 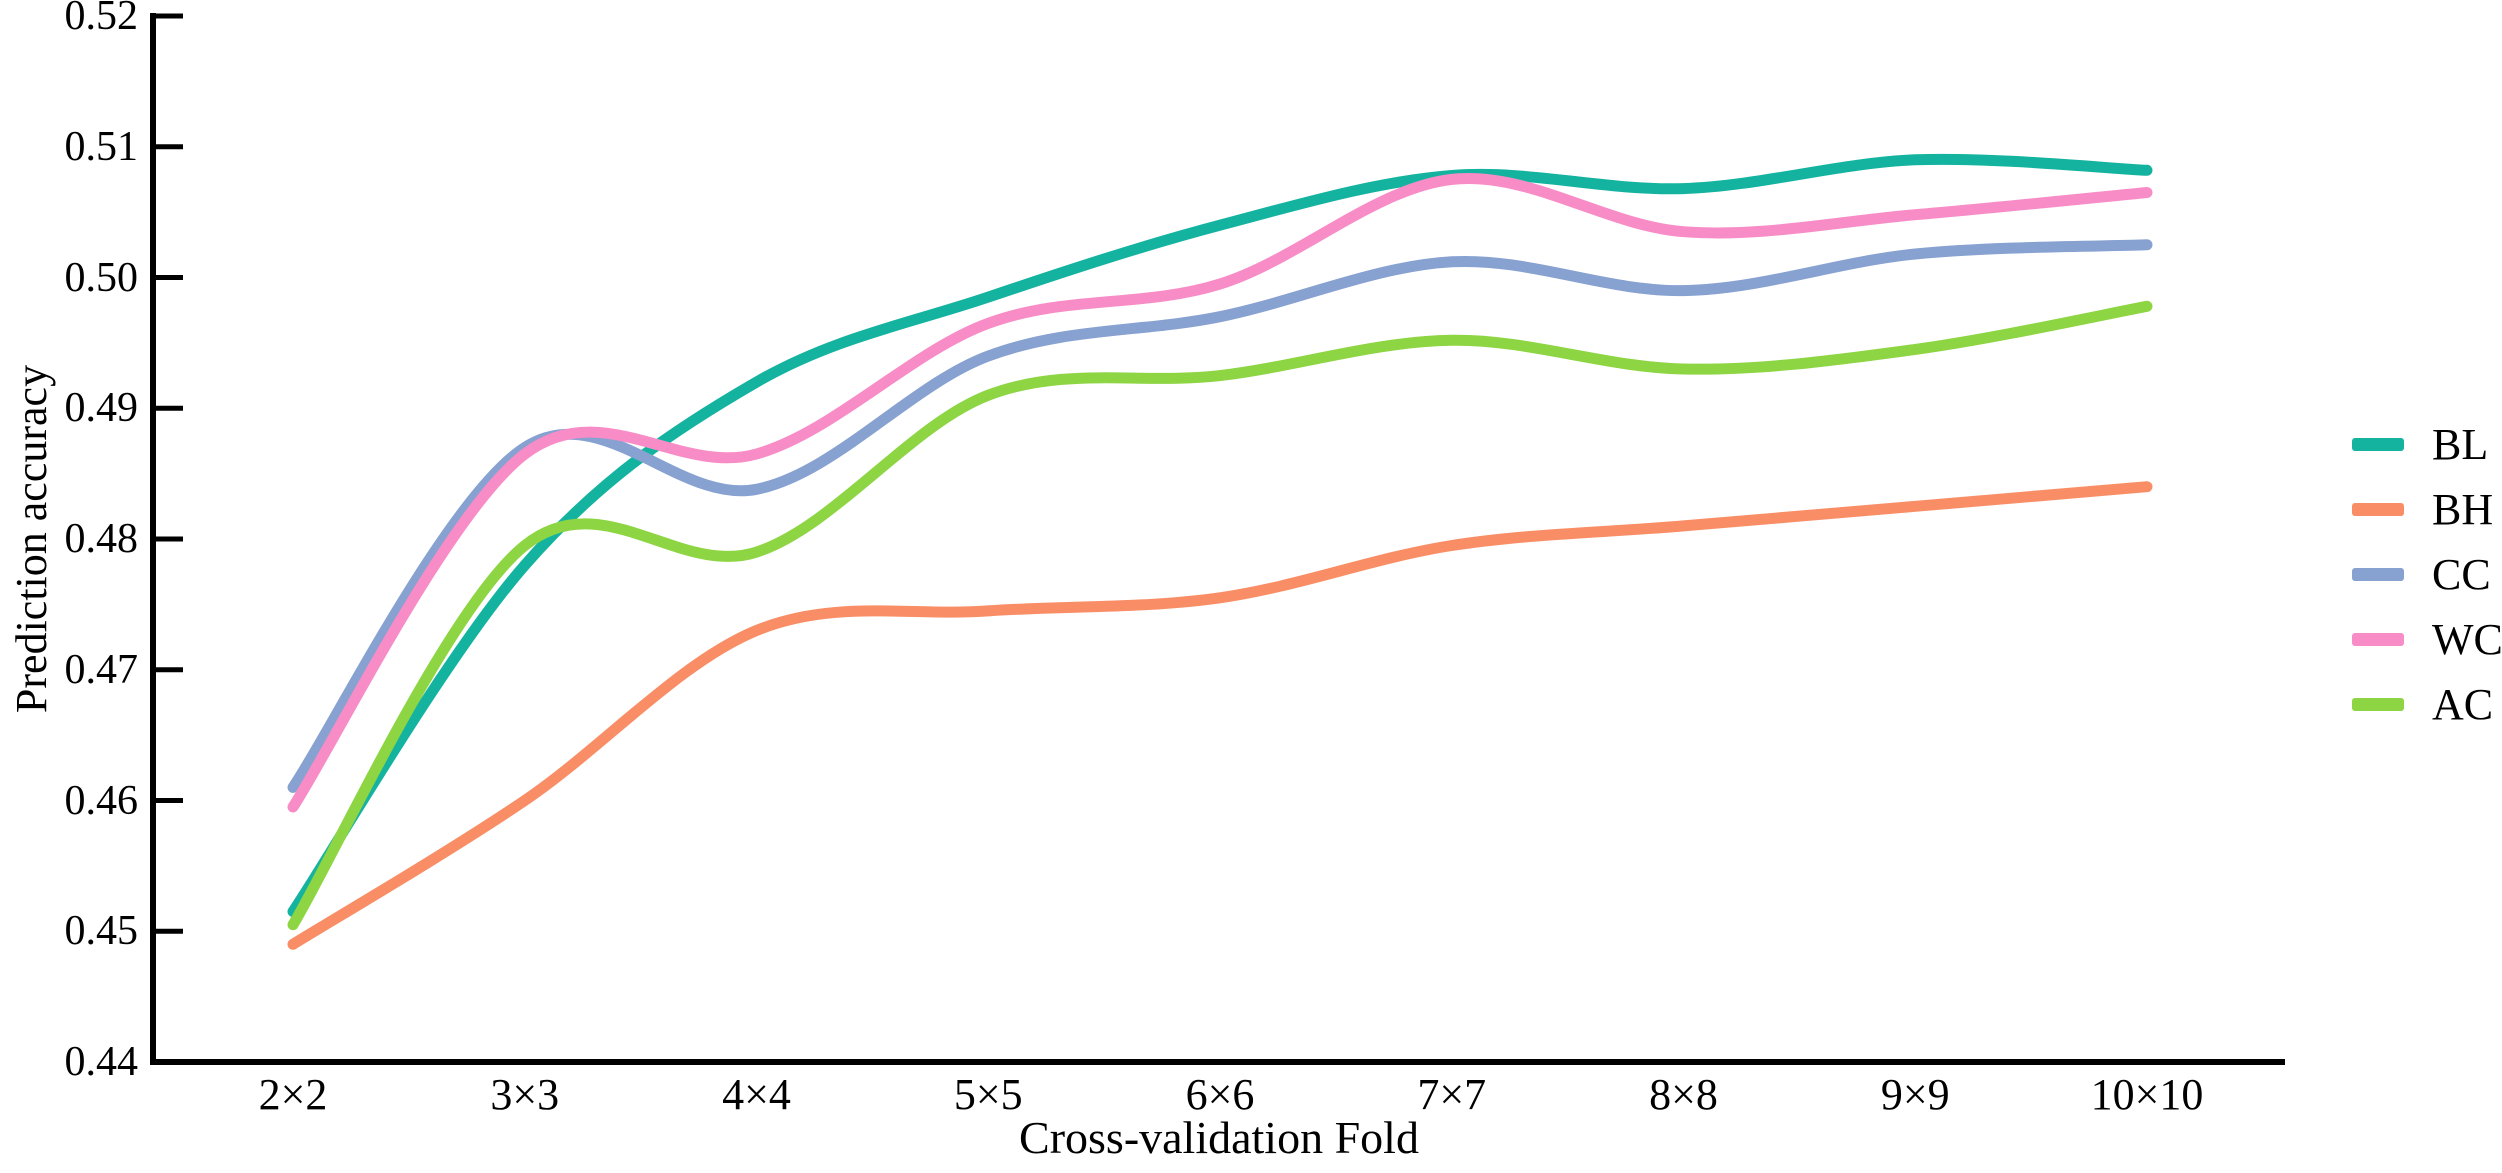 I want to click on y-tick-label: 0.50, so click(x=101, y=277).